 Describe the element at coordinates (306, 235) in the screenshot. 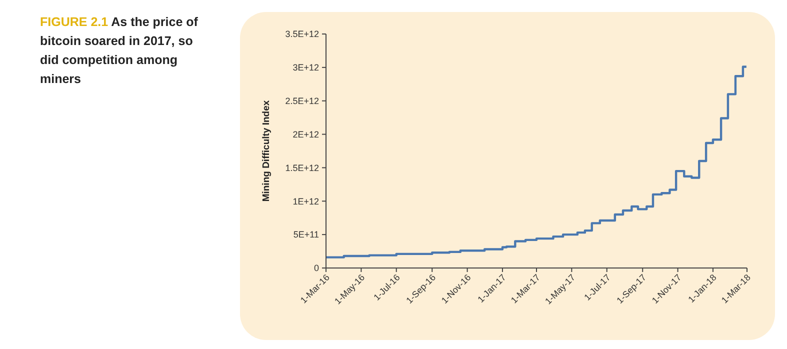

I see `y-tick-label: 5E+11` at that location.